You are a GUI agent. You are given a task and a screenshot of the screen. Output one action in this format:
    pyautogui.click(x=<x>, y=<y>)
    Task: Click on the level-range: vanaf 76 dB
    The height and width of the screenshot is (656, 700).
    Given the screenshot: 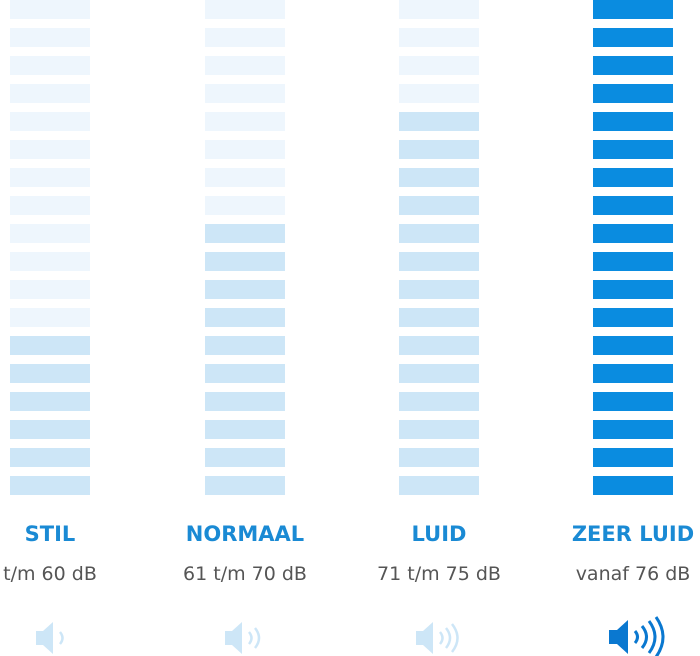 What is the action you would take?
    pyautogui.click(x=633, y=574)
    